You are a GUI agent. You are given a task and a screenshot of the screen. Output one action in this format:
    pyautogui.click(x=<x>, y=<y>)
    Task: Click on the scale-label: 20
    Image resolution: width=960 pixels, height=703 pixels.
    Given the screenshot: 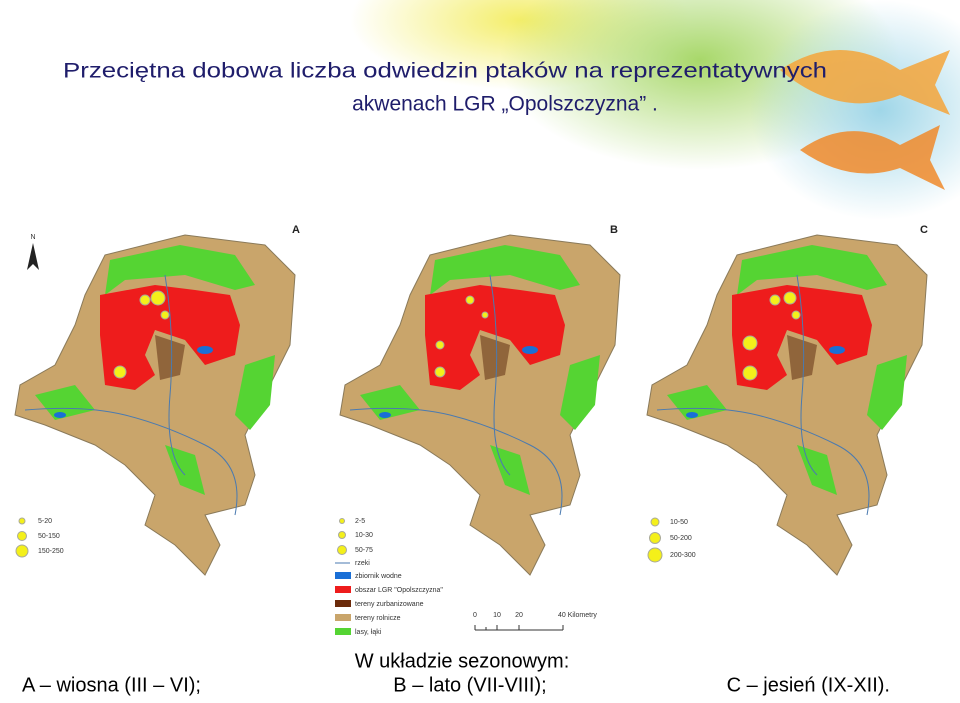 What is the action you would take?
    pyautogui.click(x=519, y=615)
    